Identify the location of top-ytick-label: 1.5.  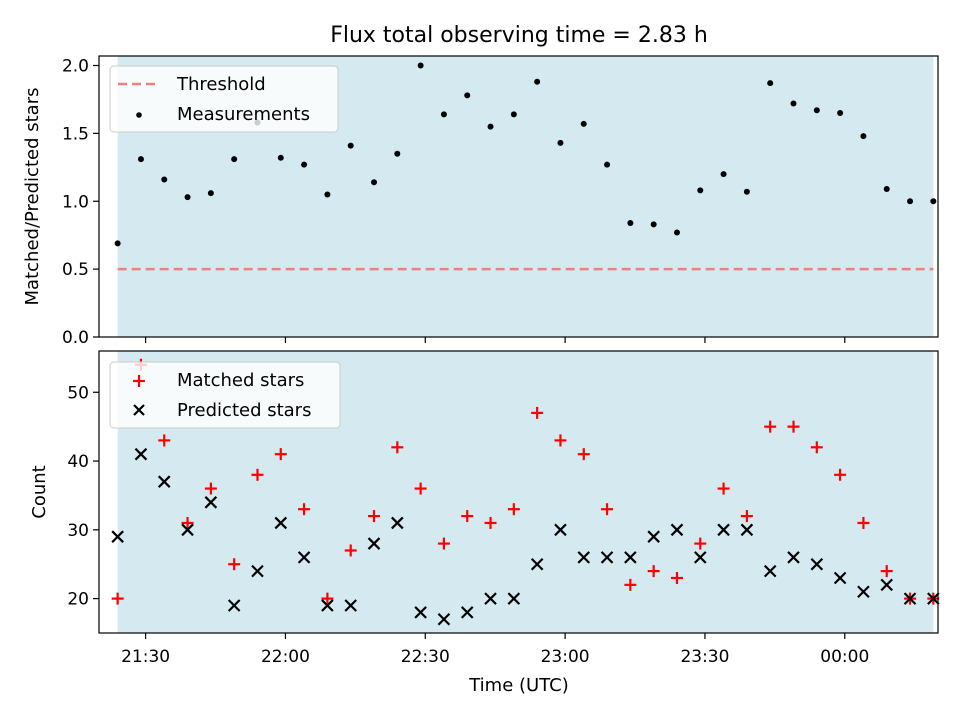
(75, 134).